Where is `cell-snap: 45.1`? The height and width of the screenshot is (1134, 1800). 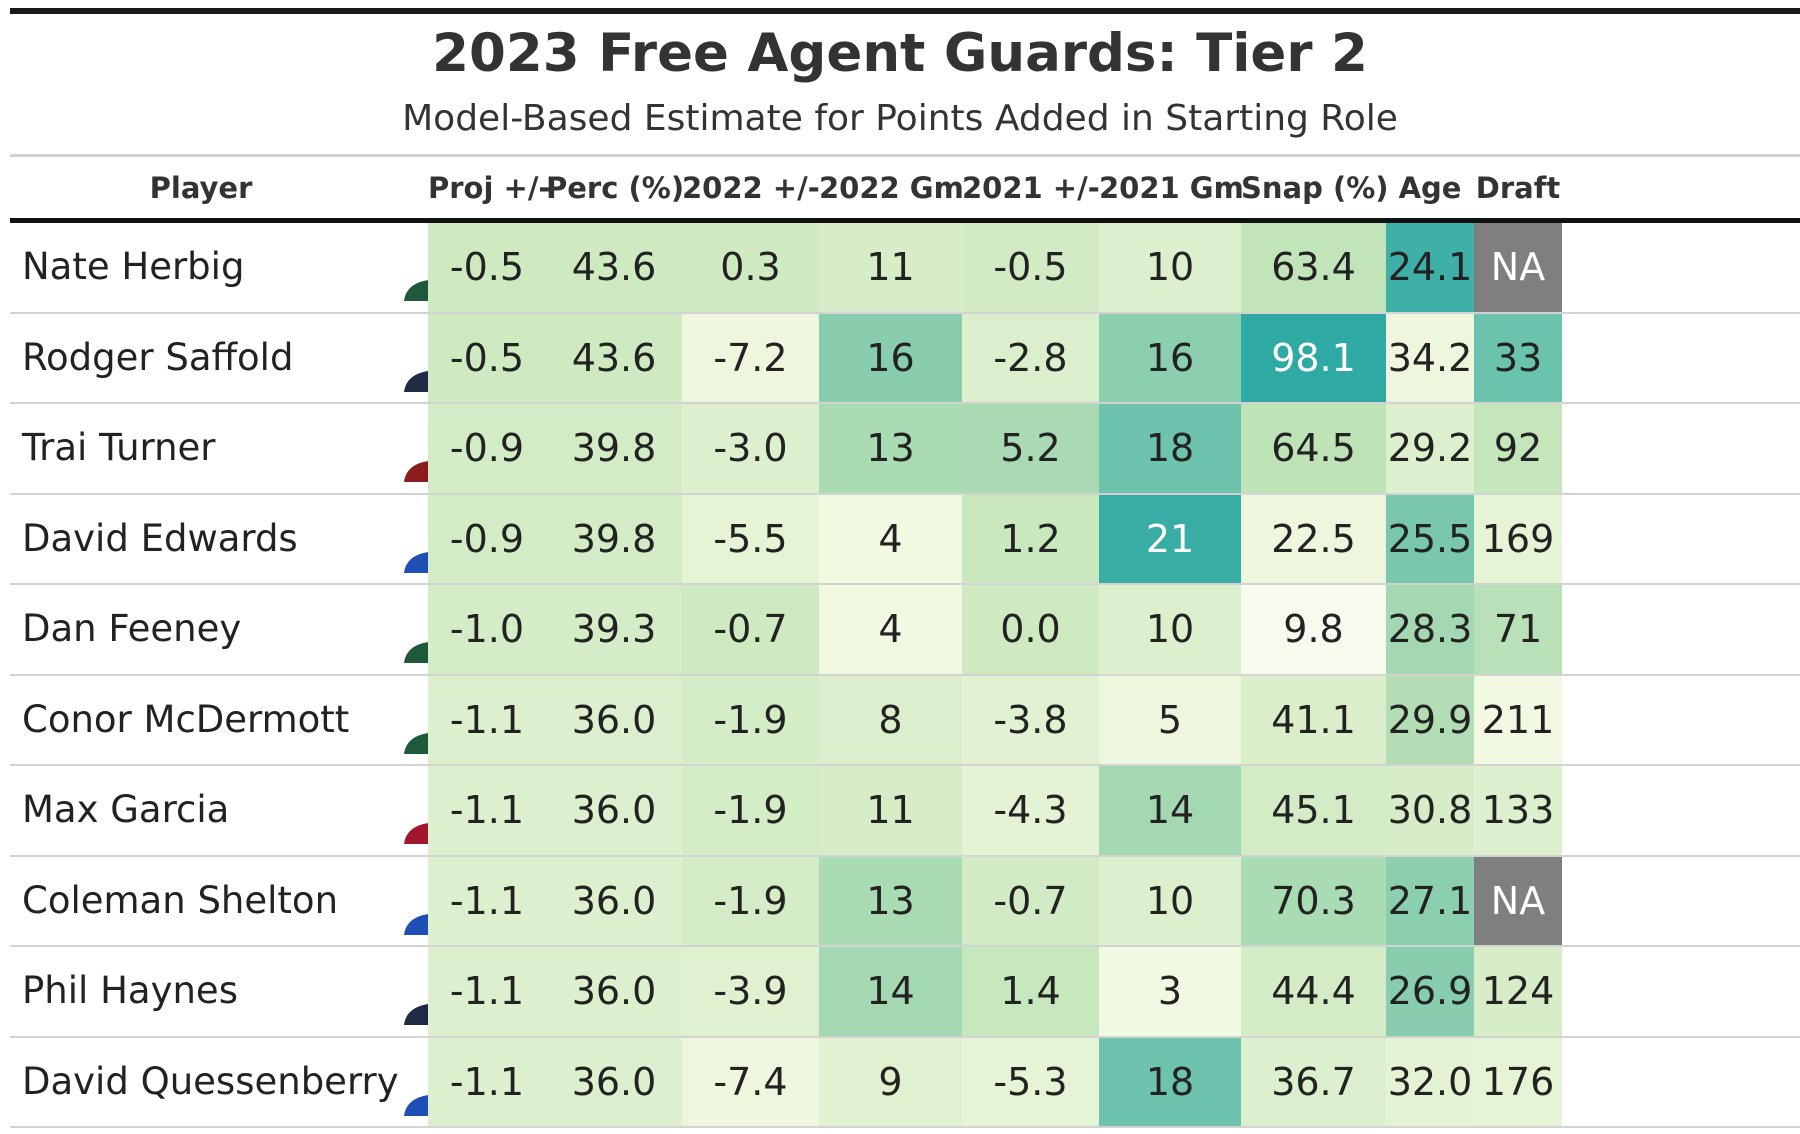
cell-snap: 45.1 is located at coordinates (1313, 810).